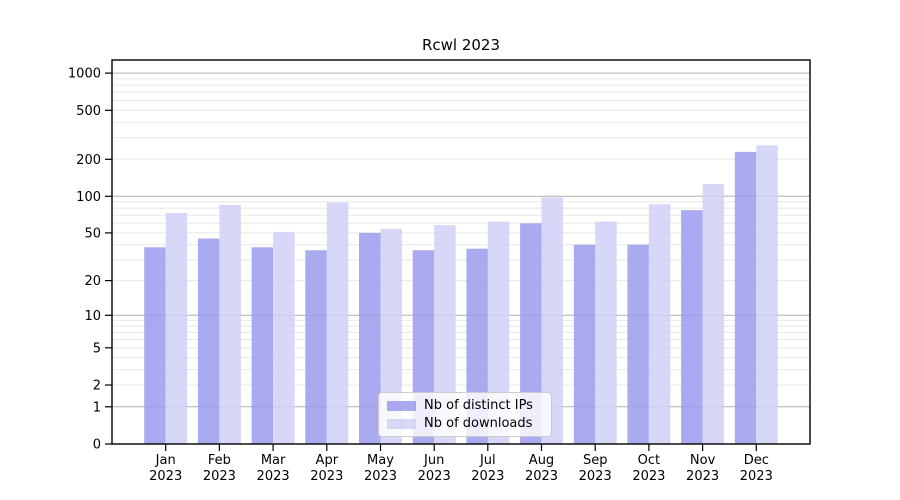 The height and width of the screenshot is (500, 900). What do you see at coordinates (541, 460) in the screenshot?
I see `x-tick-label-month: Aug` at bounding box center [541, 460].